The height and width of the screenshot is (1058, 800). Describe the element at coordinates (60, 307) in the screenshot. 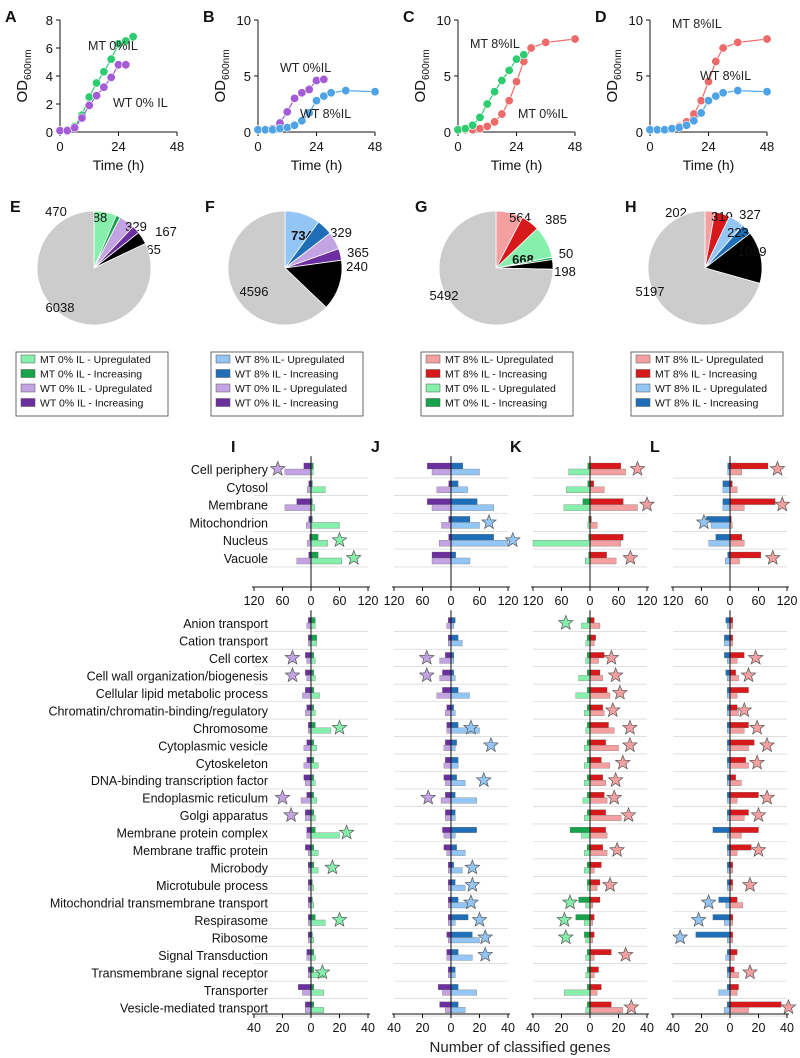

I see `slice-label: 6038` at that location.